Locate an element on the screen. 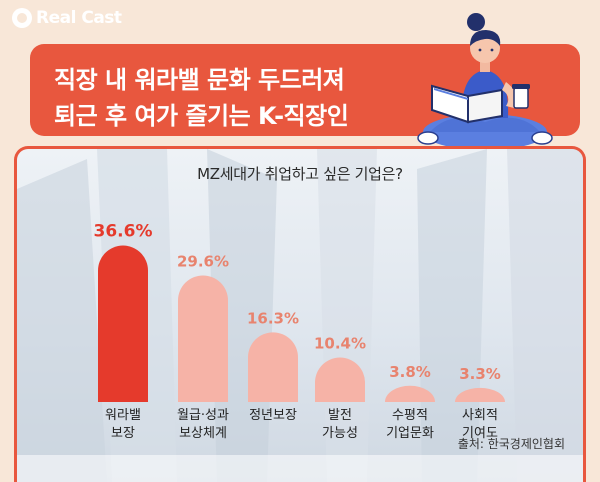 The width and height of the screenshot is (600, 482). headline-line-1: 직장 내 워라밸 문화 두드러져 is located at coordinates (199, 80).